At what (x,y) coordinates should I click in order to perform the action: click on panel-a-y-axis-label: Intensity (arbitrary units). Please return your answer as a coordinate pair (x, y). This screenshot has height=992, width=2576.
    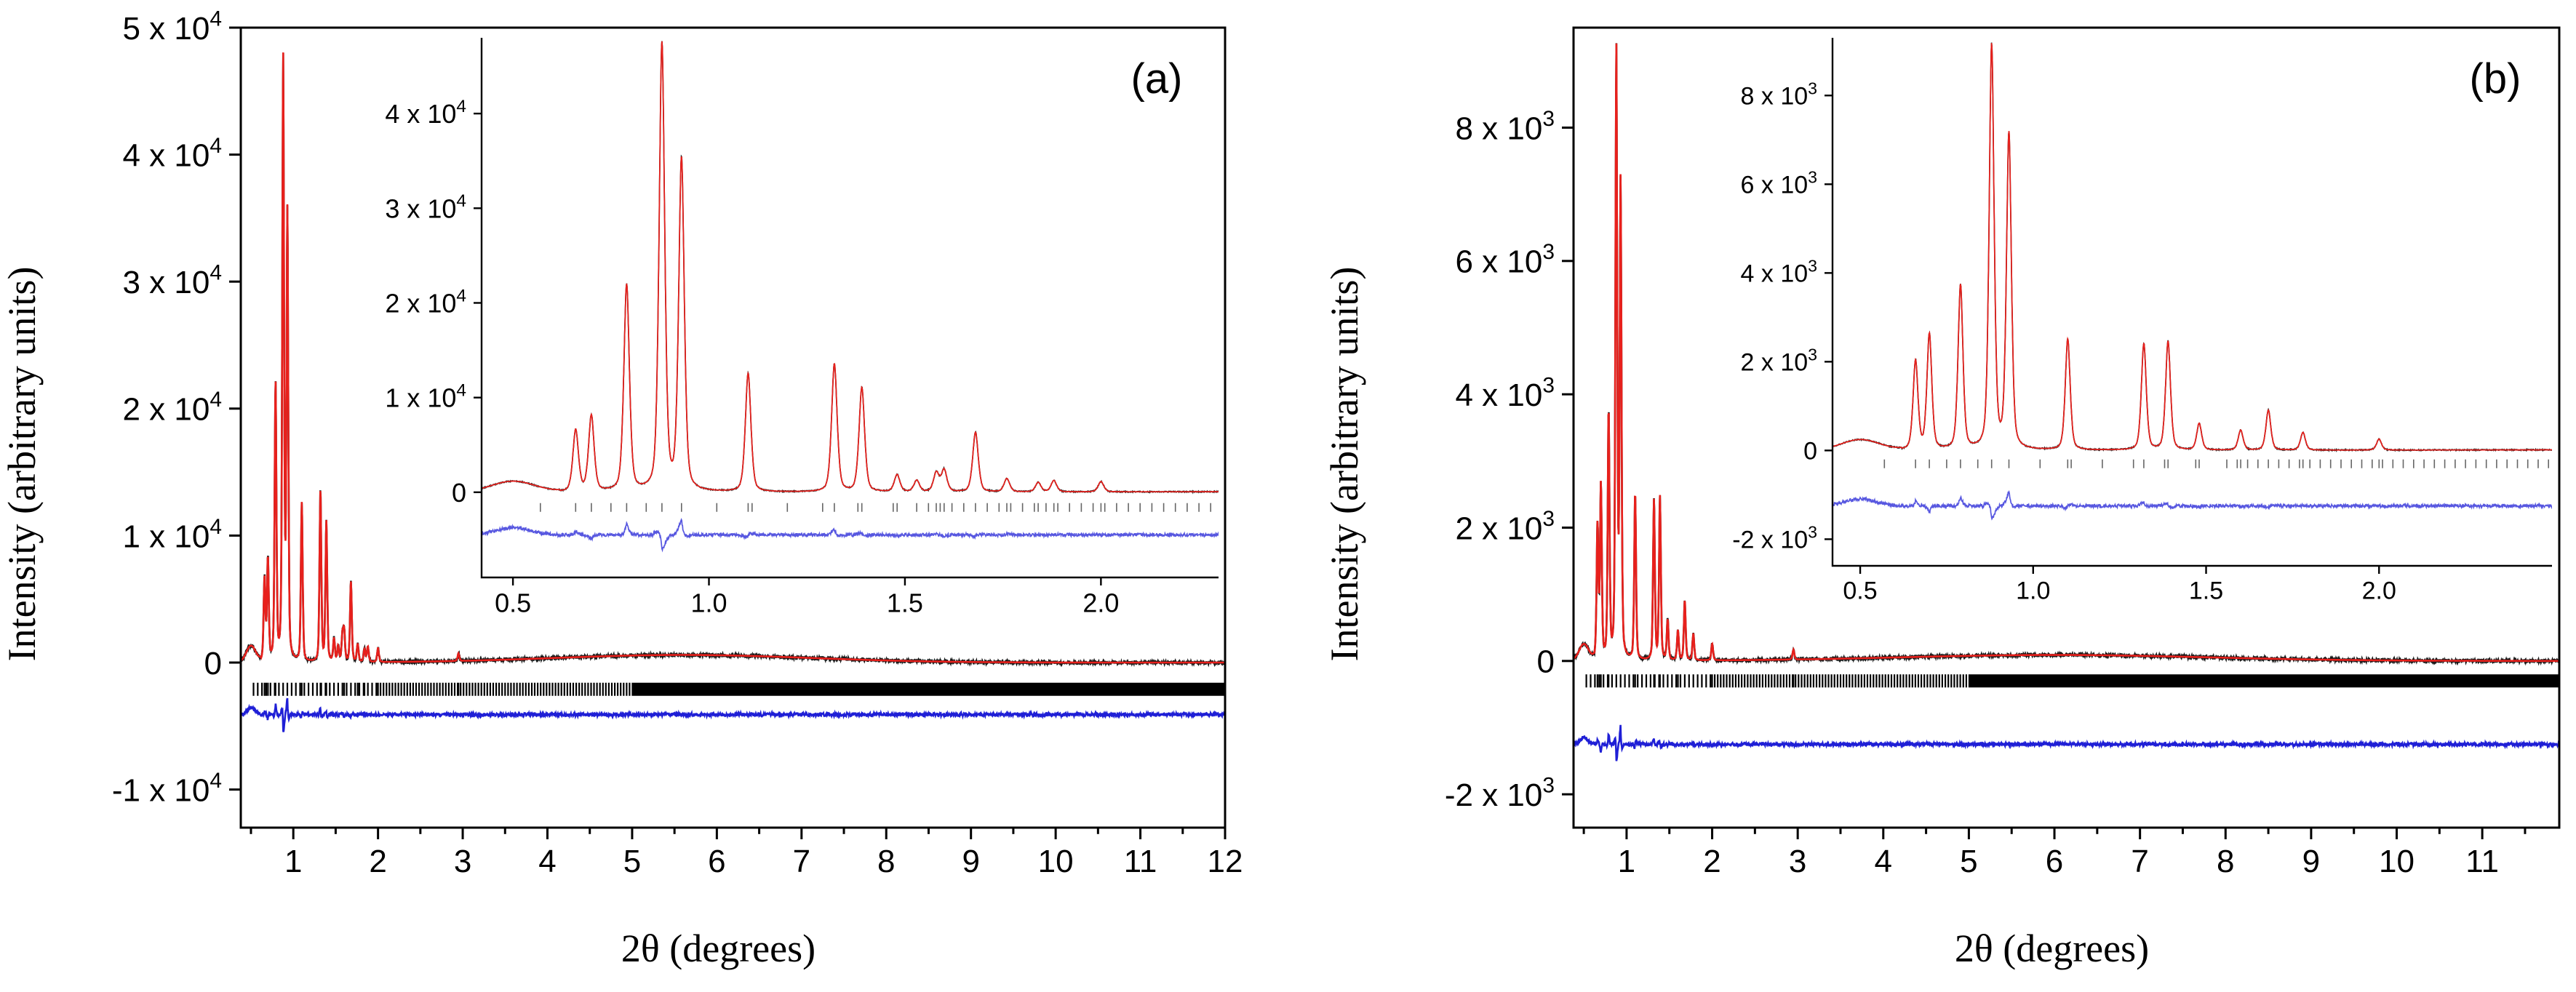
    Looking at the image, I should click on (22, 464).